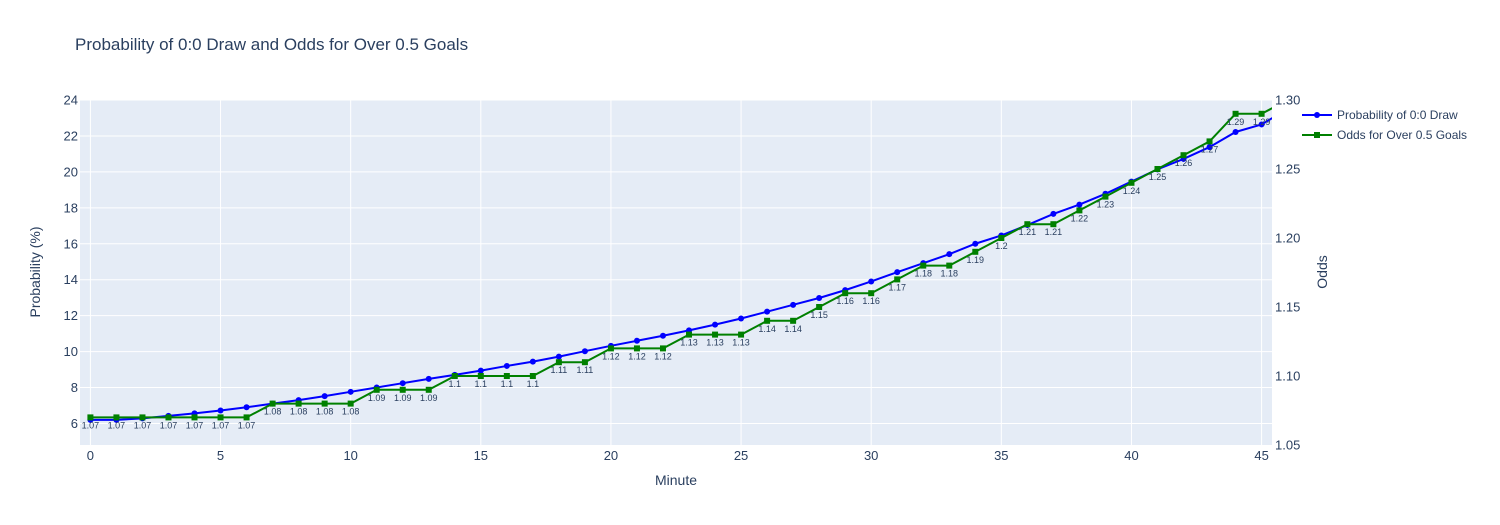 The height and width of the screenshot is (525, 1500). I want to click on legend-item-0: Probability of 0:0 Draw, so click(1380, 115).